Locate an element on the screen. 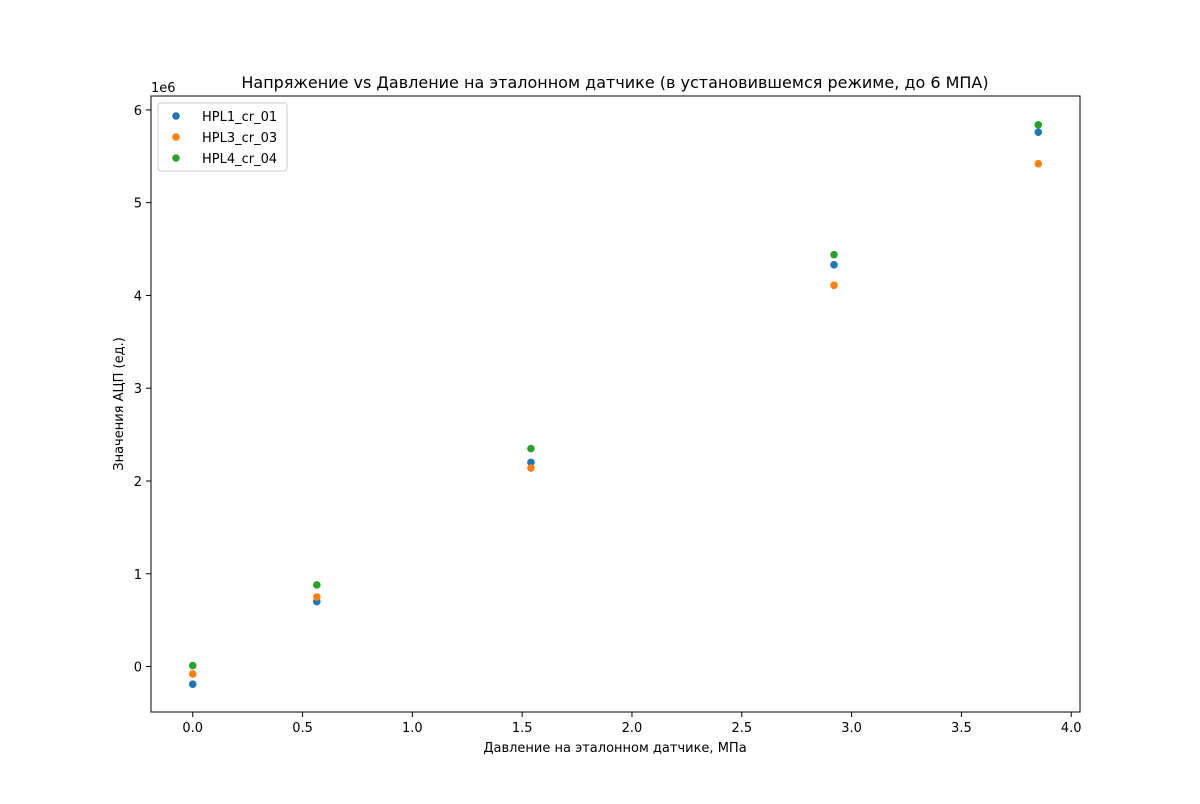 The image size is (1200, 804). y-tick-label: 1 is located at coordinates (138, 575).